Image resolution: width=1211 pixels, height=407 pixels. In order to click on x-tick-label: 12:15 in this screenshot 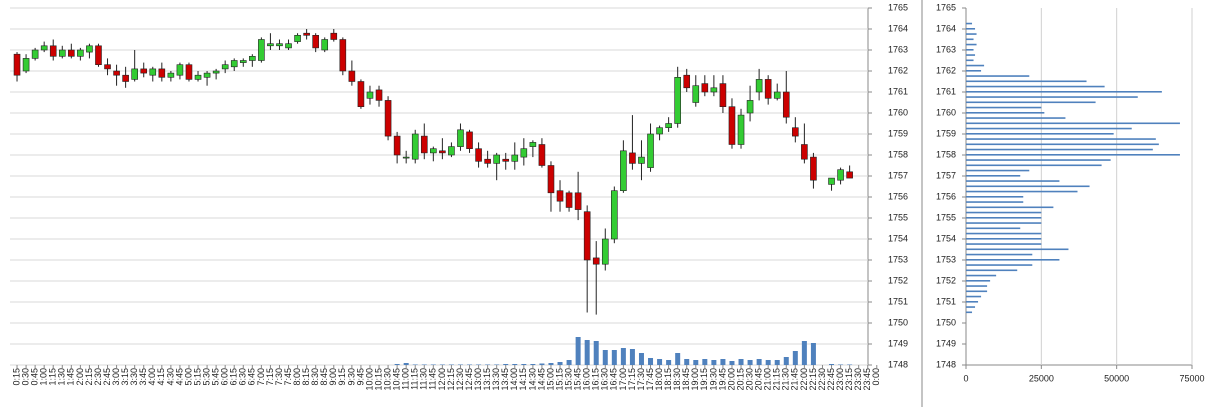, I will do `click(451, 379)`.